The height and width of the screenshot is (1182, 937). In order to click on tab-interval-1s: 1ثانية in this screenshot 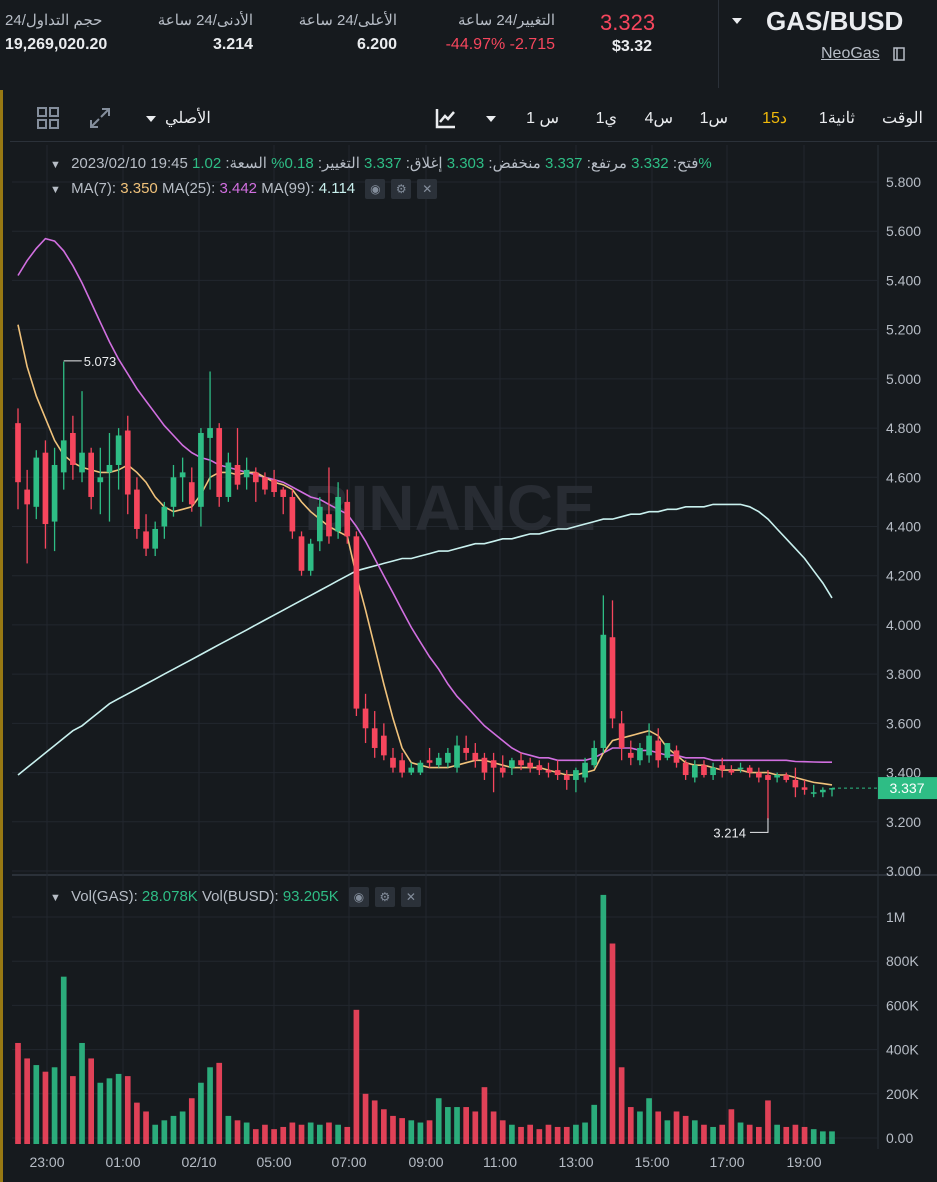, I will do `click(836, 118)`.